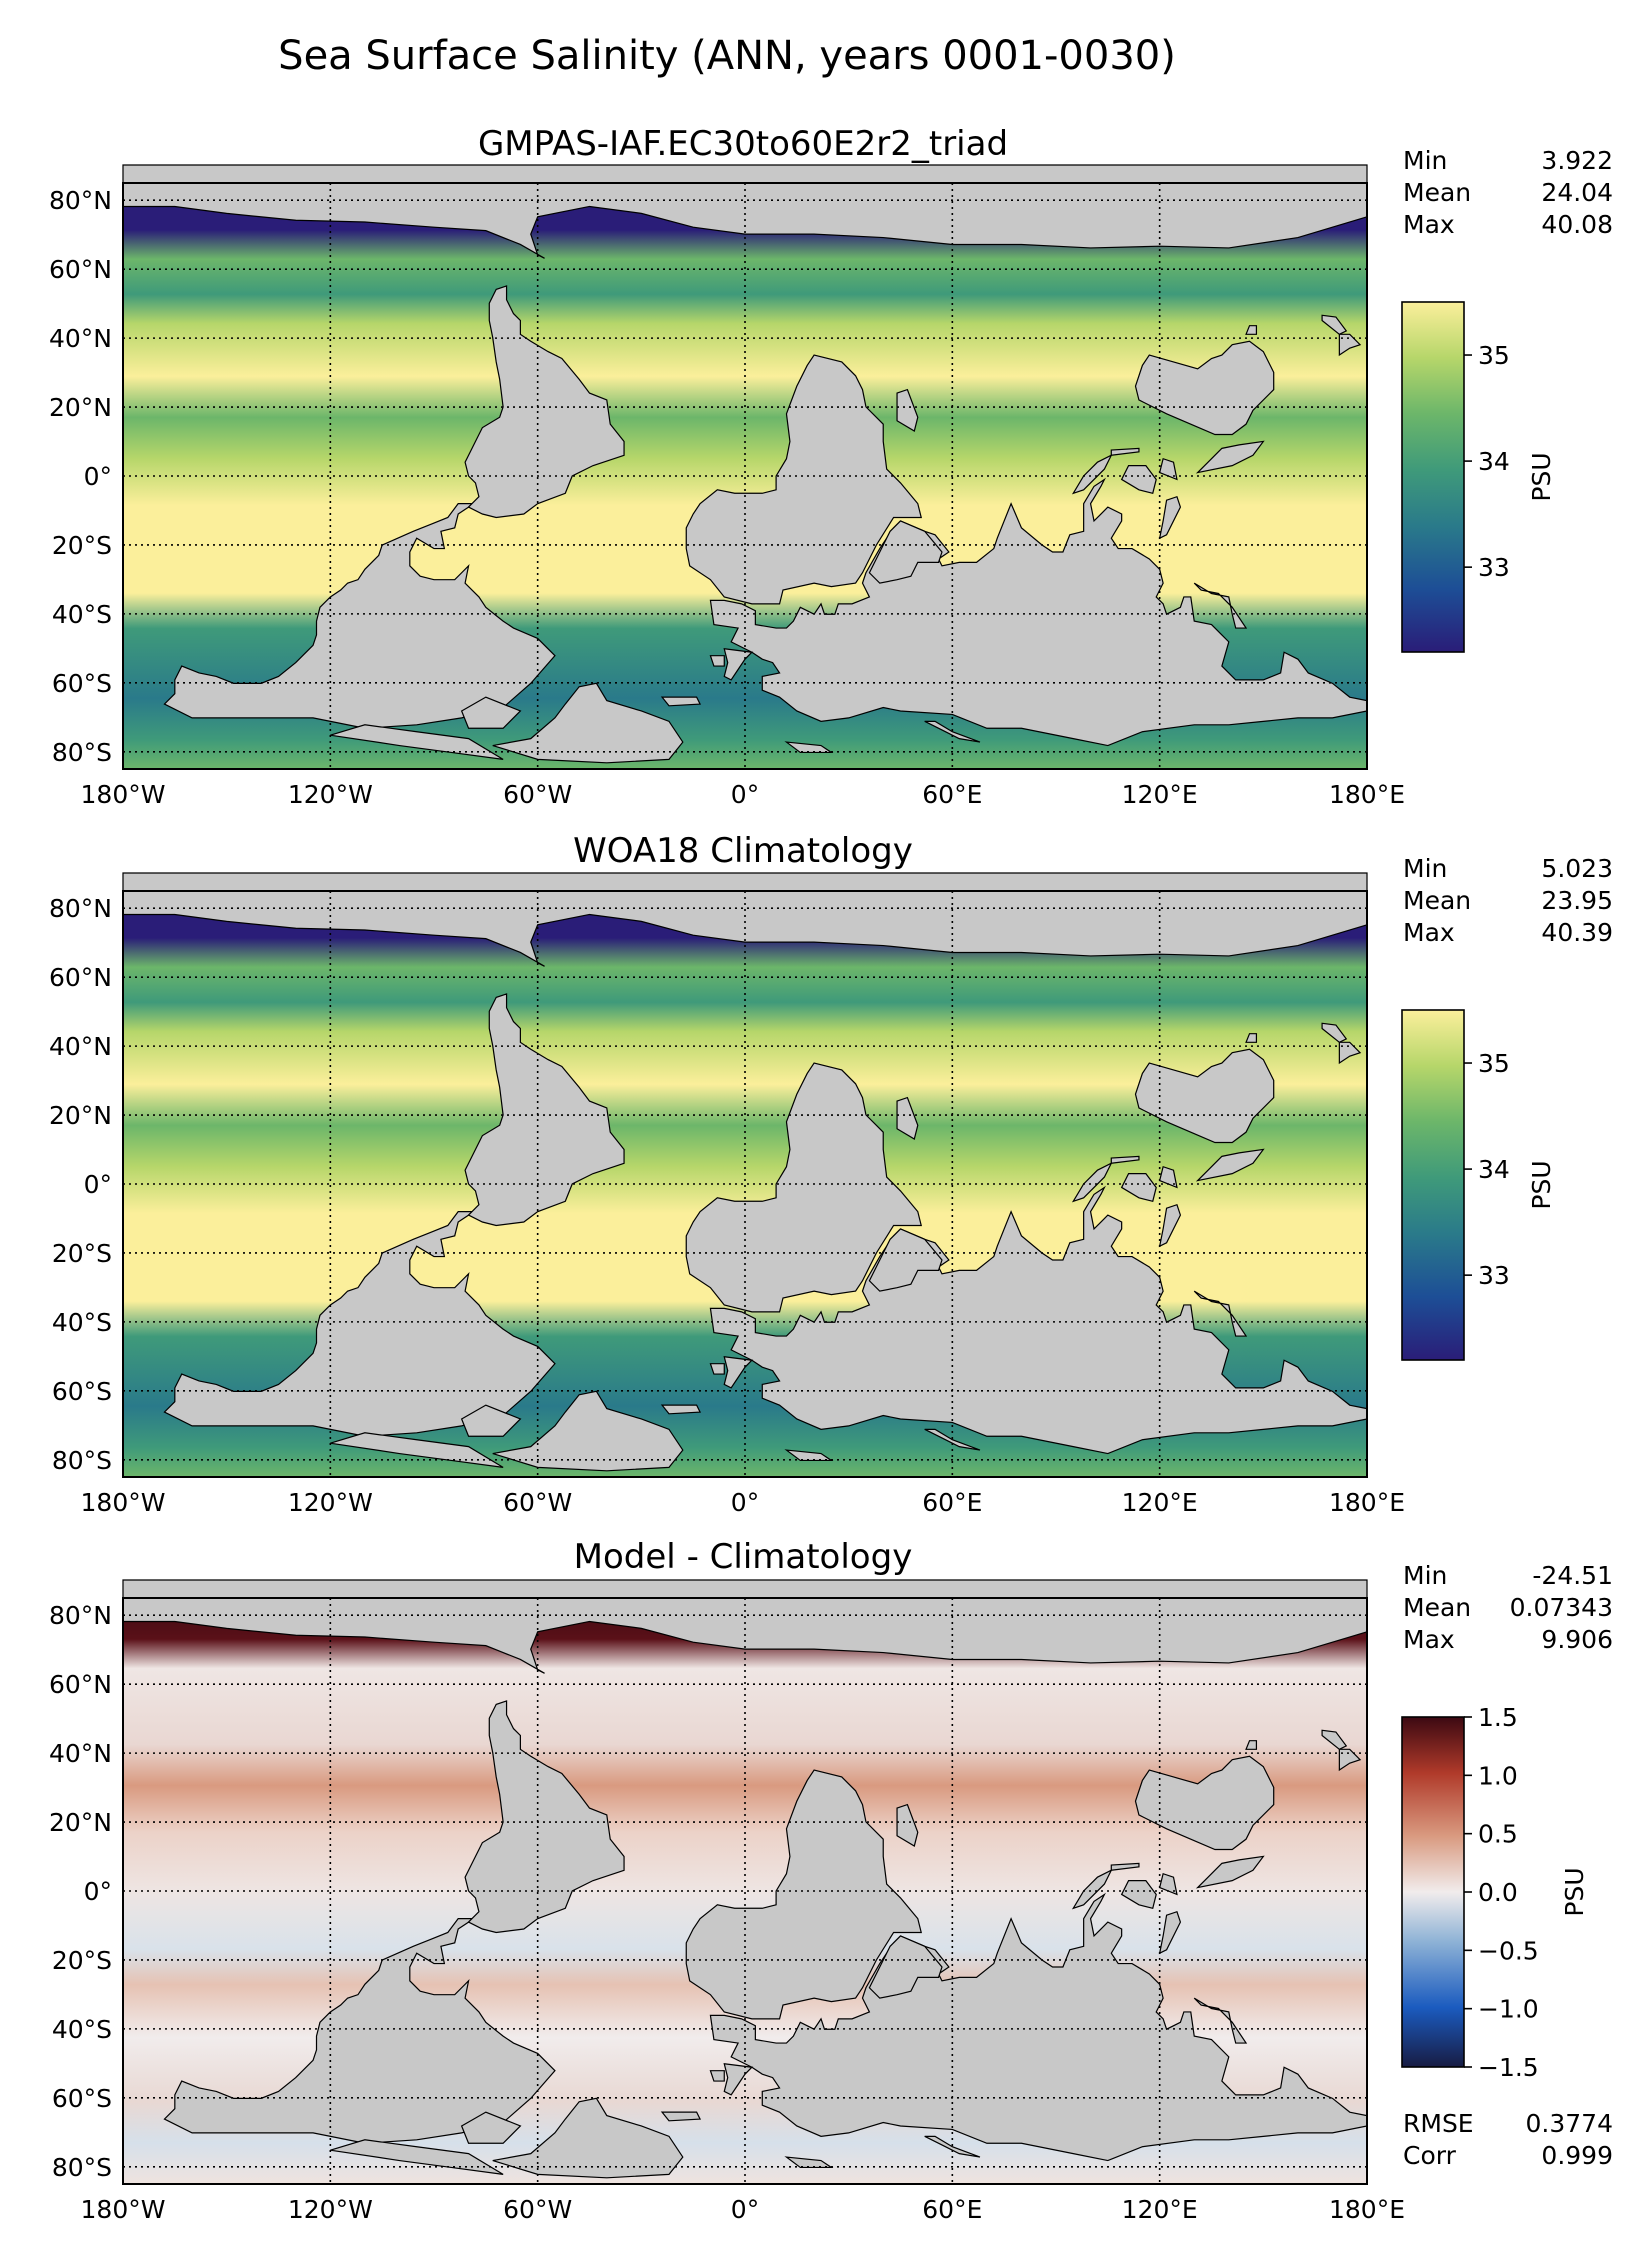  I want to click on colorbar-tick-label: 0.0, so click(1498, 1892).